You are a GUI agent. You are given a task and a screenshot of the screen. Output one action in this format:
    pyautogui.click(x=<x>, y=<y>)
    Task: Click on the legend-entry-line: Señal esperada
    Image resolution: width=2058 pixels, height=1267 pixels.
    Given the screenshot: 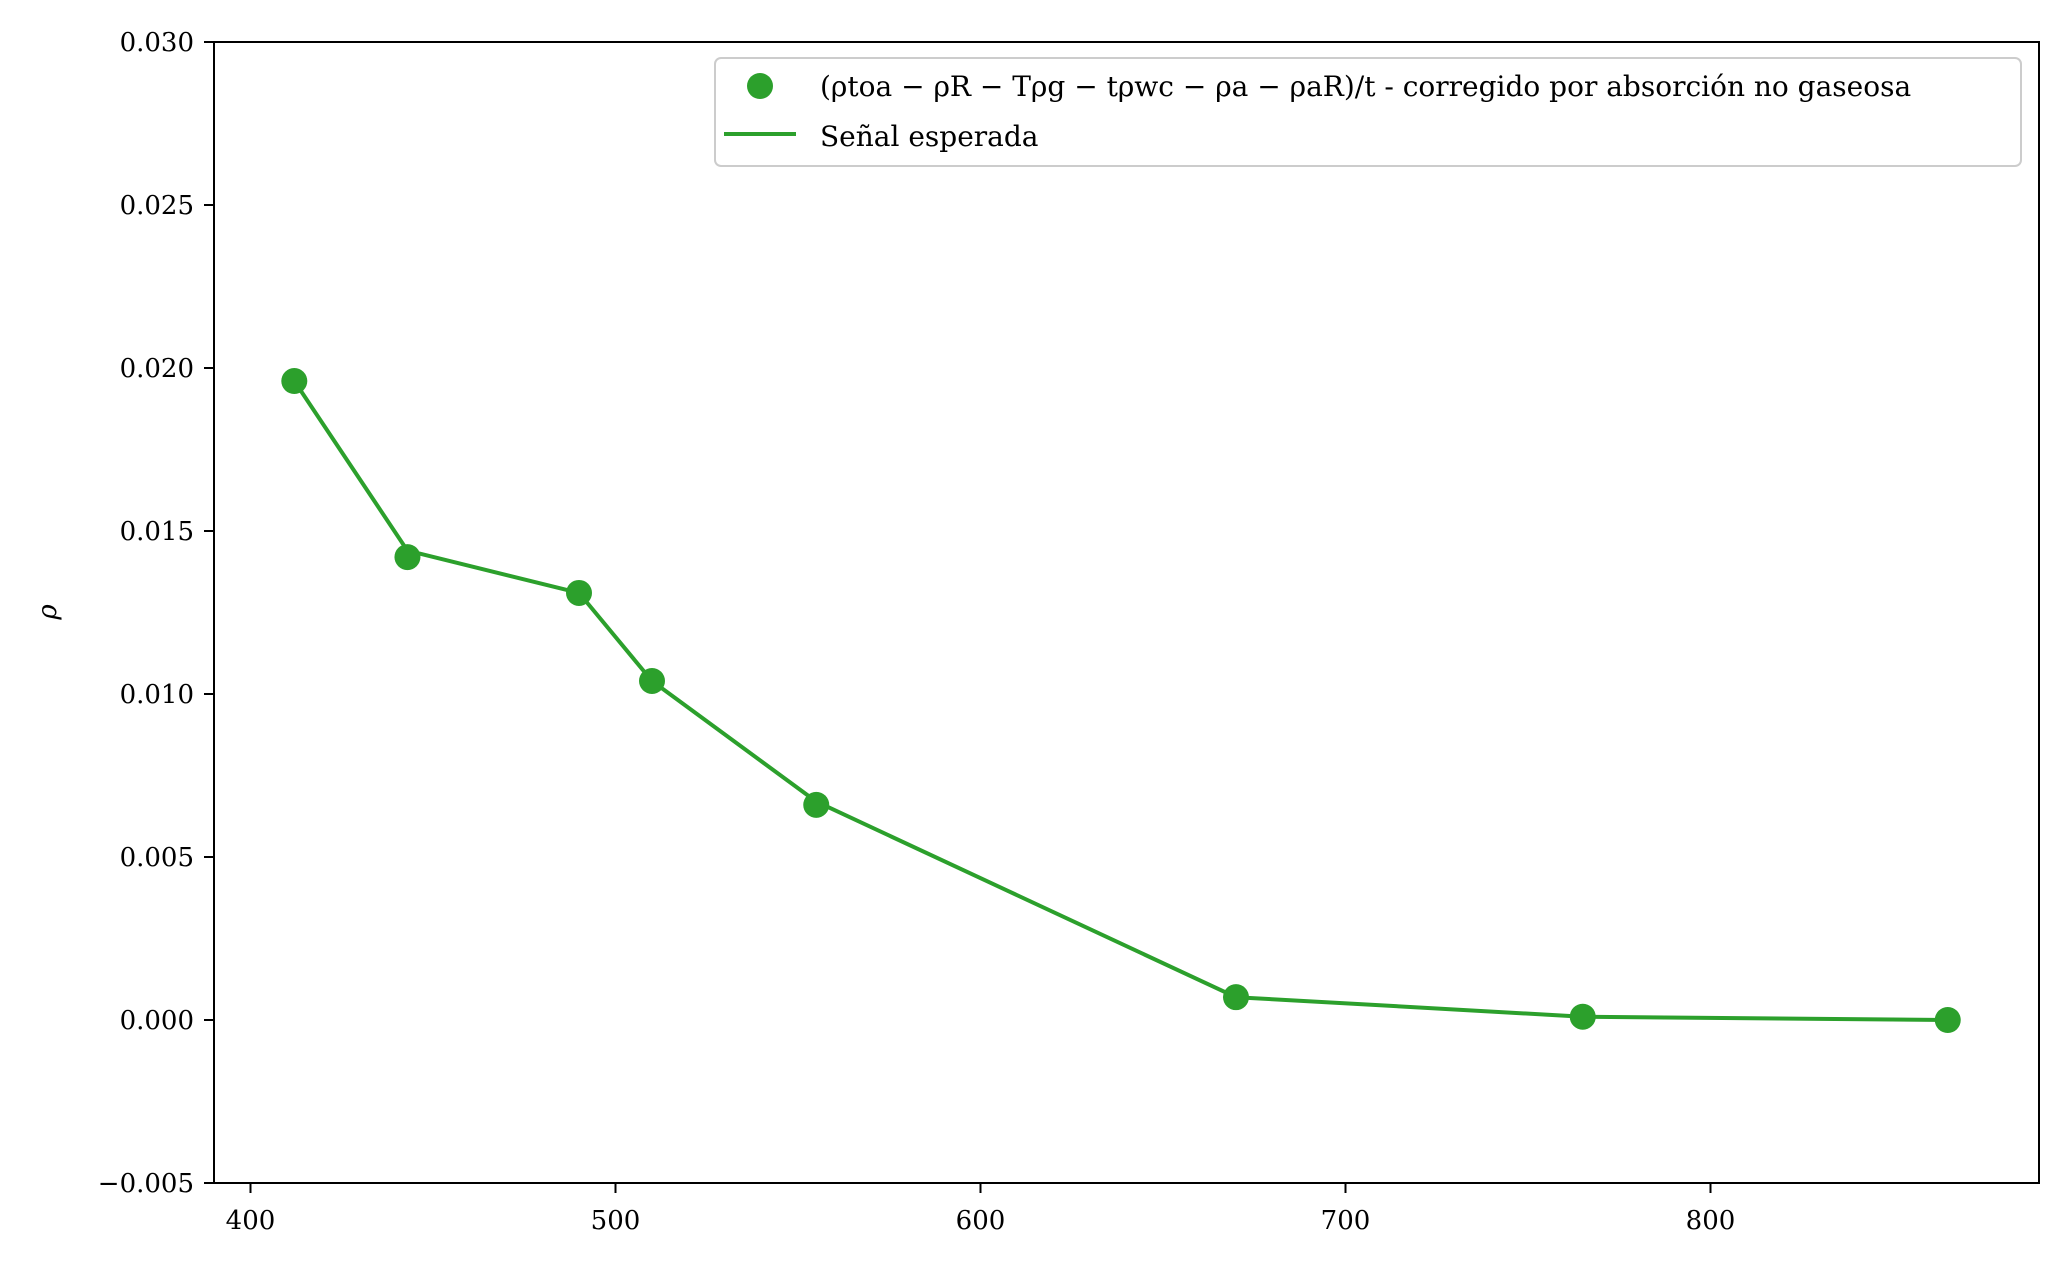 What is the action you would take?
    pyautogui.click(x=929, y=136)
    